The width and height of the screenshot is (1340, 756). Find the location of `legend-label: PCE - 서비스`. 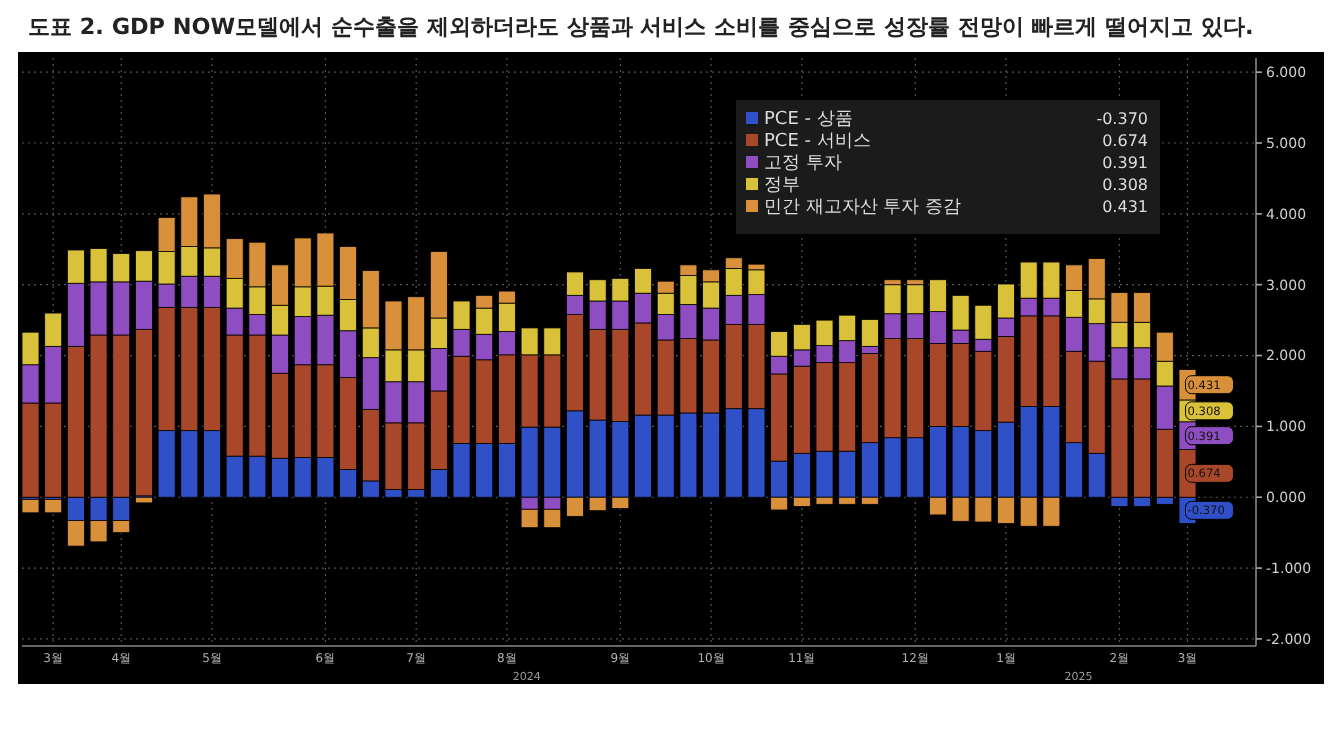

legend-label: PCE - 서비스 is located at coordinates (817, 142).